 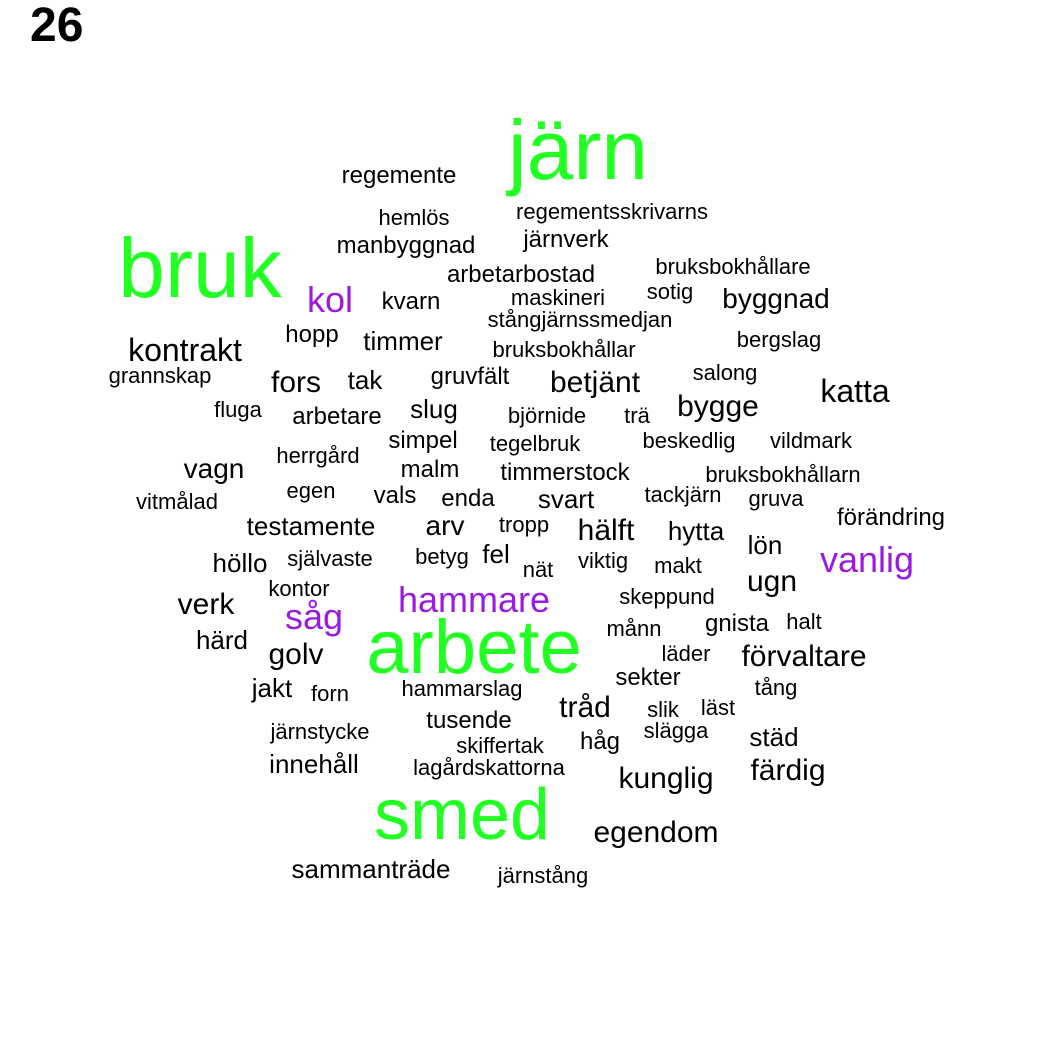 I want to click on cloud-word: bruksbokhållare, so click(x=733, y=266).